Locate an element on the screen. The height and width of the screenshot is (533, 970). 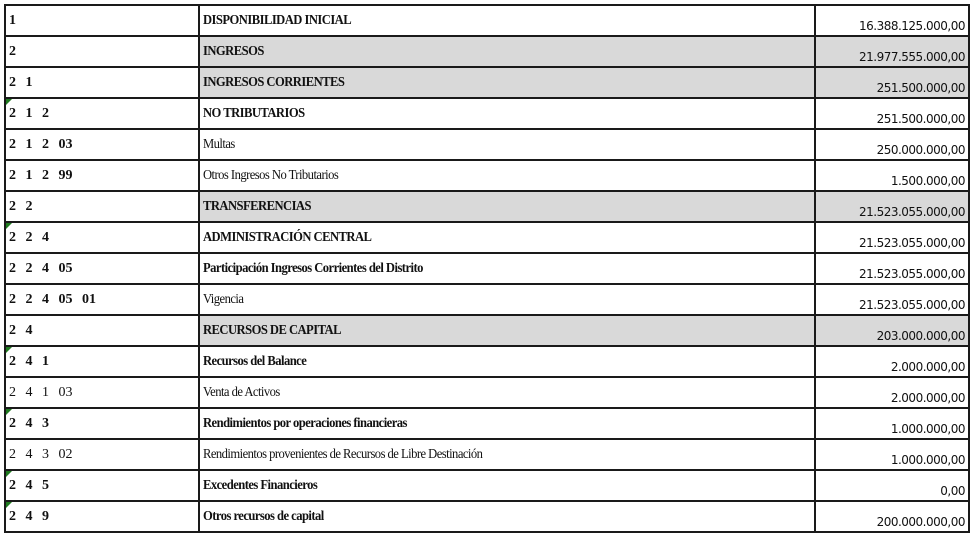
concept-text: Multas is located at coordinates (219, 144).